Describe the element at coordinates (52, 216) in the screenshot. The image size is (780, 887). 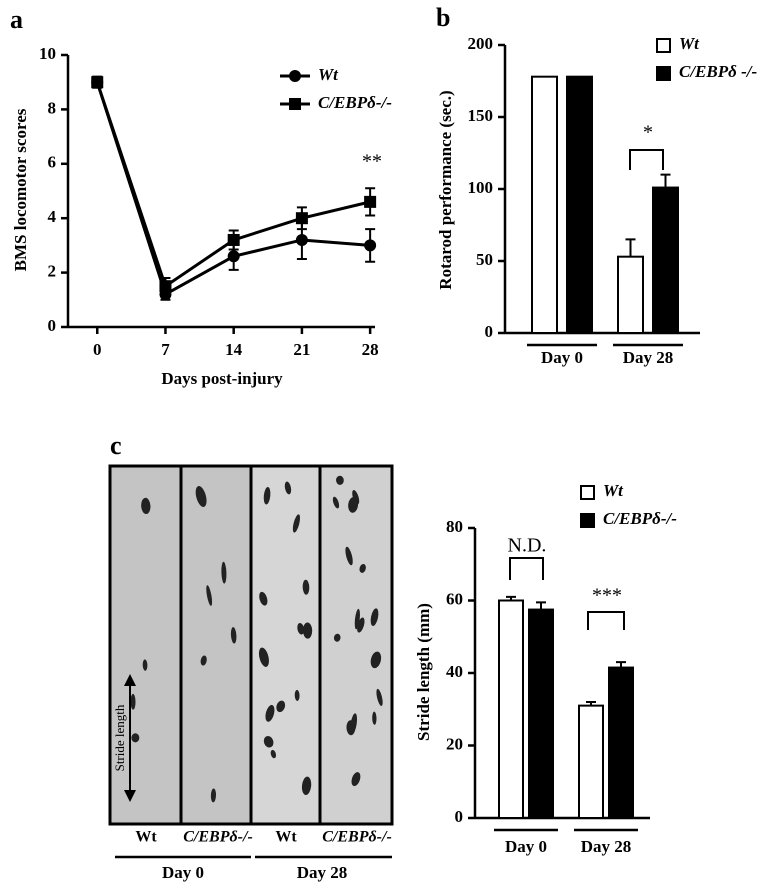
I see `y-tick-label: 4` at that location.